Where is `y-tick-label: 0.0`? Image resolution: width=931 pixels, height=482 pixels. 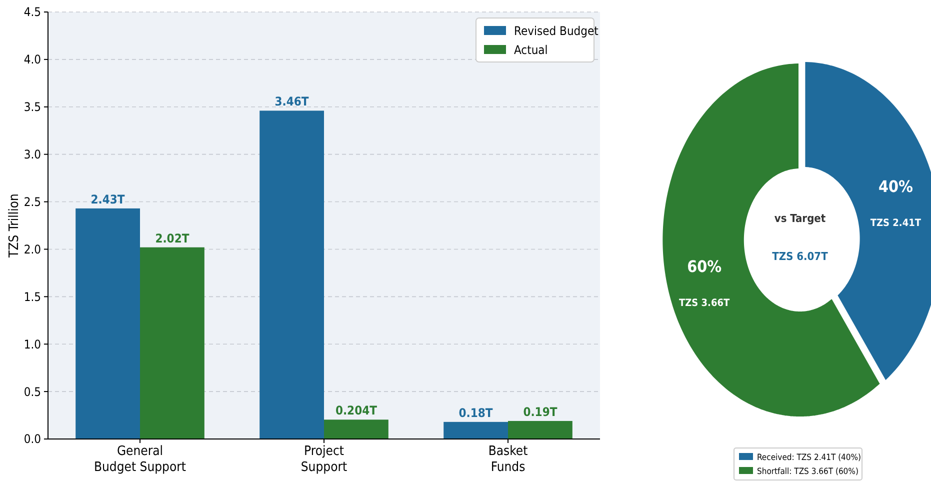
y-tick-label: 0.0 is located at coordinates (33, 439).